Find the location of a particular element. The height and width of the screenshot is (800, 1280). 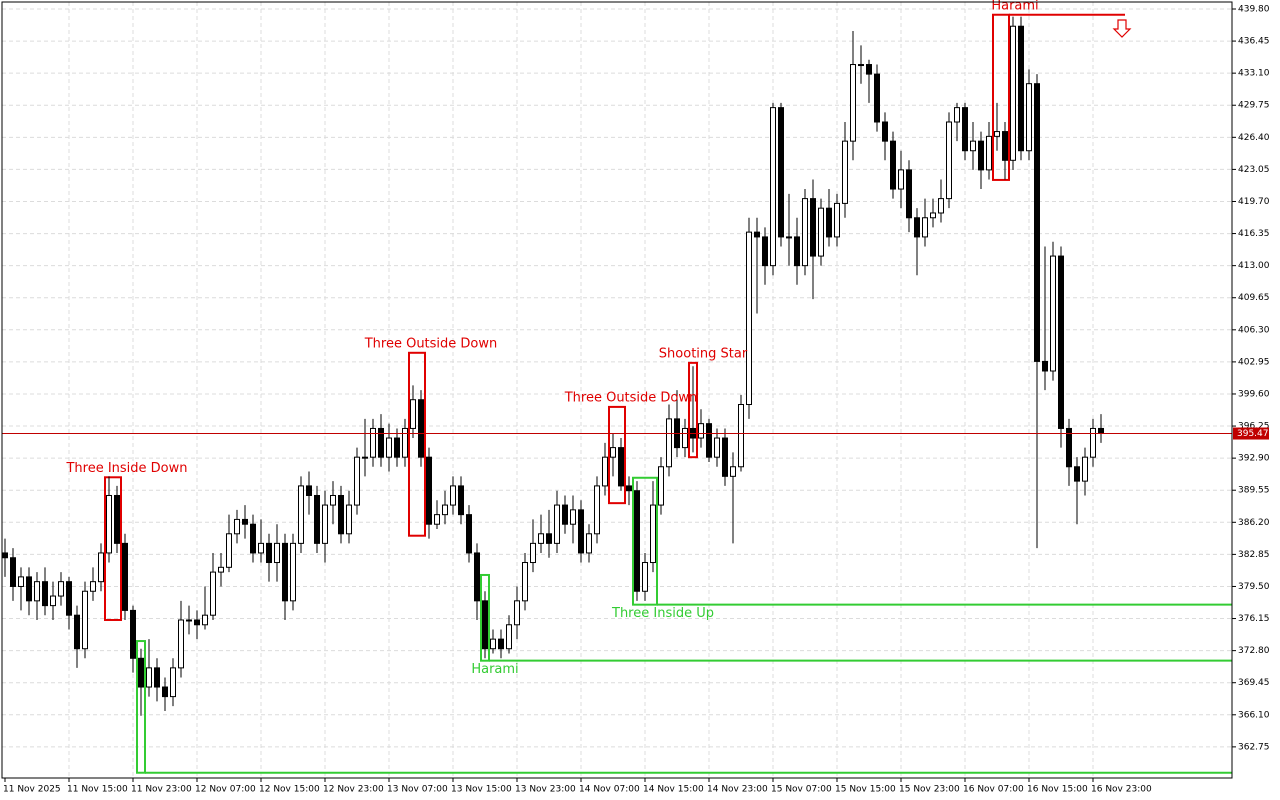

x-tick-label: 13 Nov 23:00 is located at coordinates (545, 790).